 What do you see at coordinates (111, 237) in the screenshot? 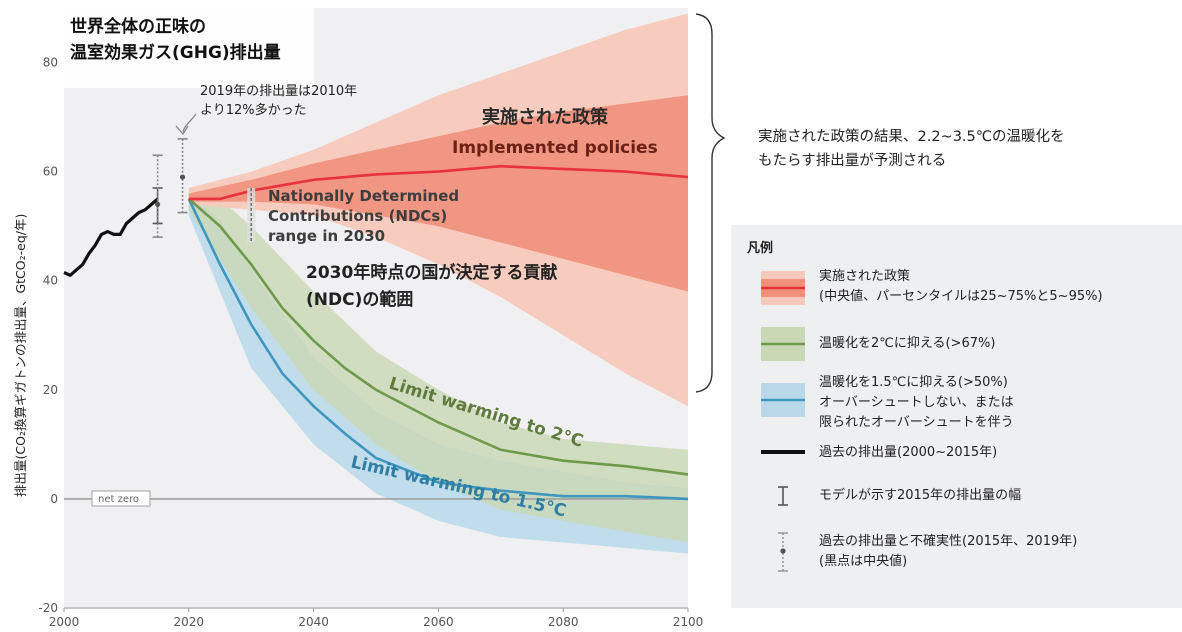
I see `line-historical` at bounding box center [111, 237].